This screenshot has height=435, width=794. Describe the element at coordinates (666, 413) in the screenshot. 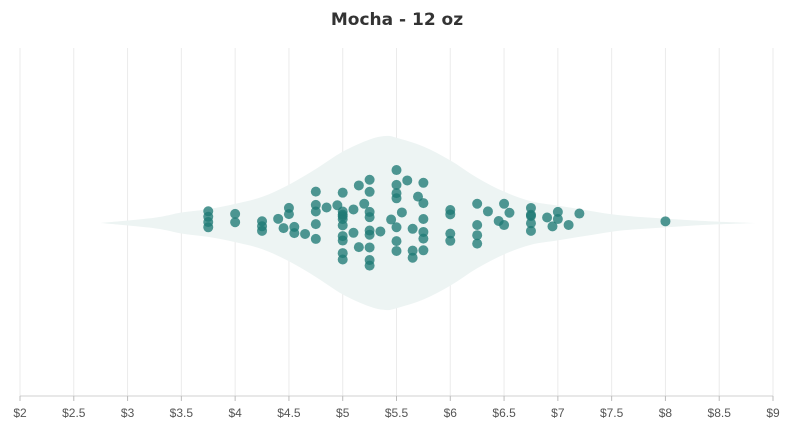

I see `x-tick-label: $8` at that location.